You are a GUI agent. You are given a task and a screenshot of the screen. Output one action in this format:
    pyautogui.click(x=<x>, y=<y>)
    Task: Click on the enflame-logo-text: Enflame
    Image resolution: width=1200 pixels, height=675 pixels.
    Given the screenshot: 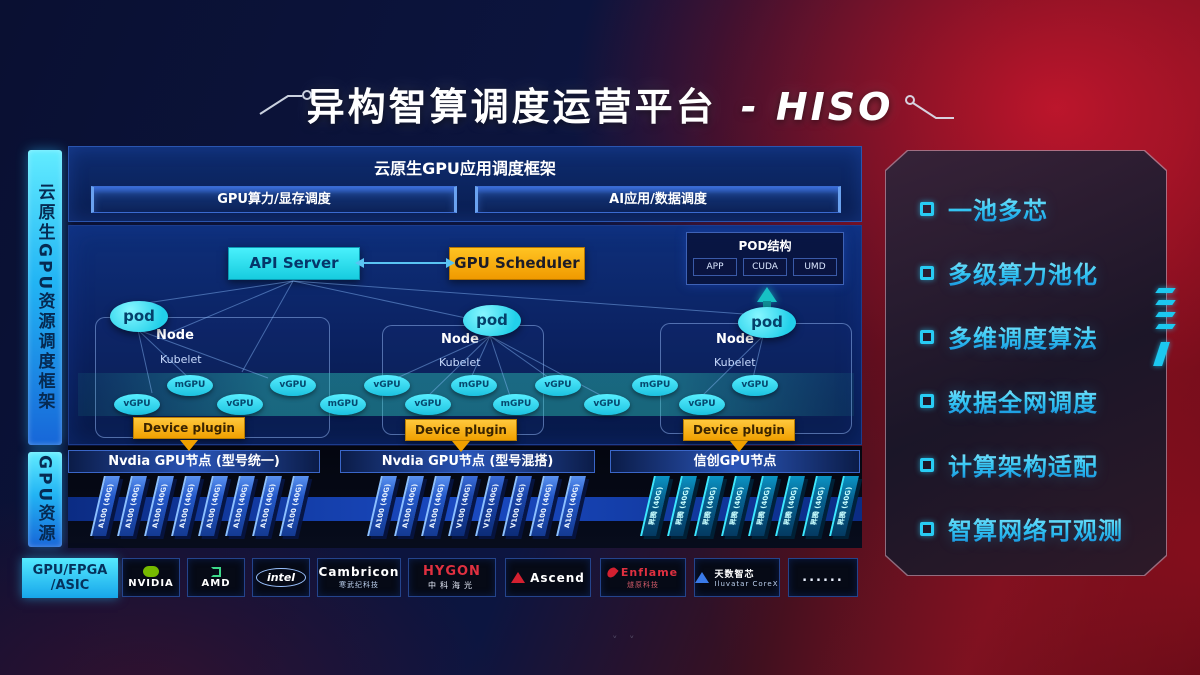 What is the action you would take?
    pyautogui.click(x=649, y=572)
    